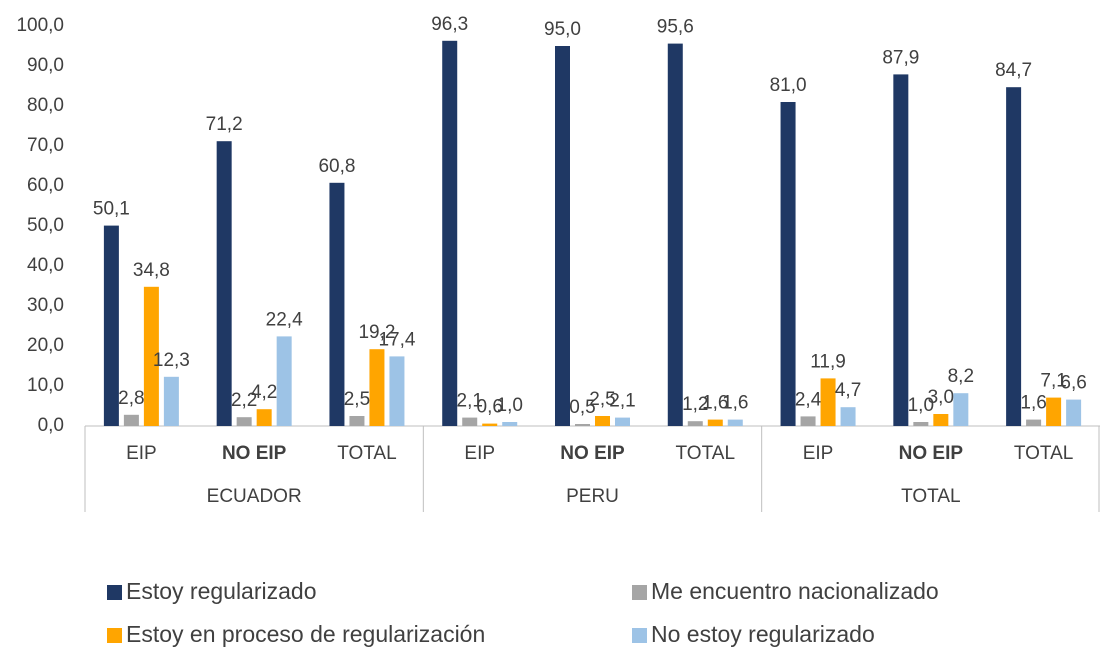 The height and width of the screenshot is (648, 1104). Describe the element at coordinates (1073, 383) in the screenshot. I see `data-label: 6,6` at that location.